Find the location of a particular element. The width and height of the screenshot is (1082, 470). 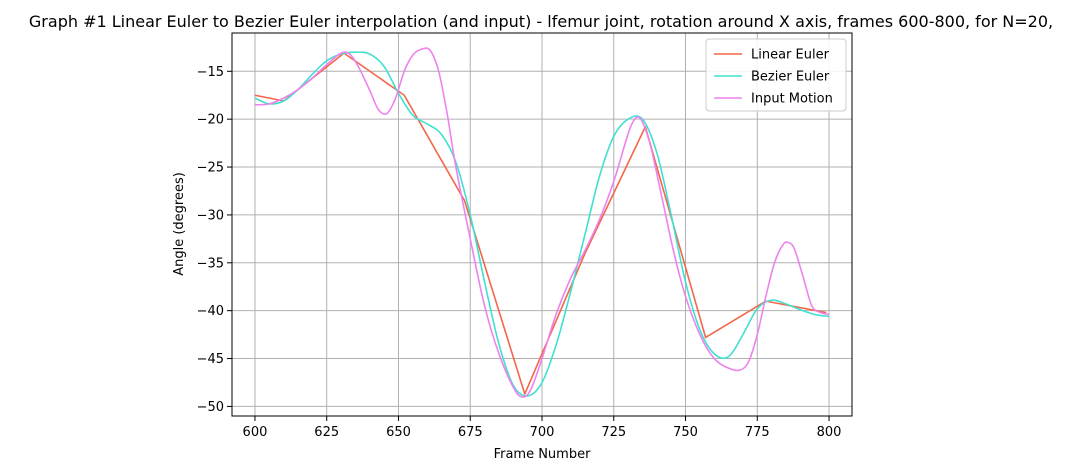

x-tick-label: 800 is located at coordinates (829, 432).